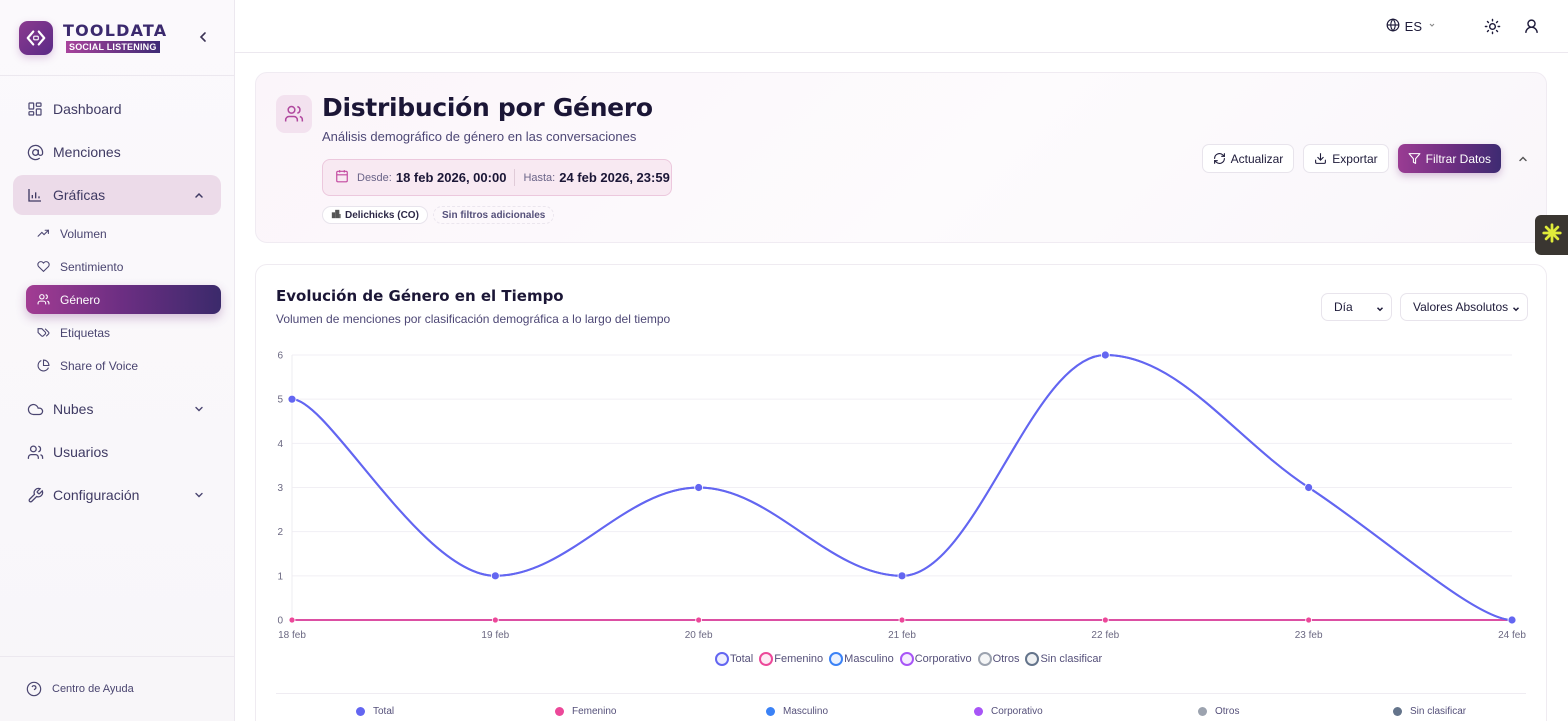  What do you see at coordinates (96, 495) in the screenshot?
I see `sidebar-item-label: Configuración` at bounding box center [96, 495].